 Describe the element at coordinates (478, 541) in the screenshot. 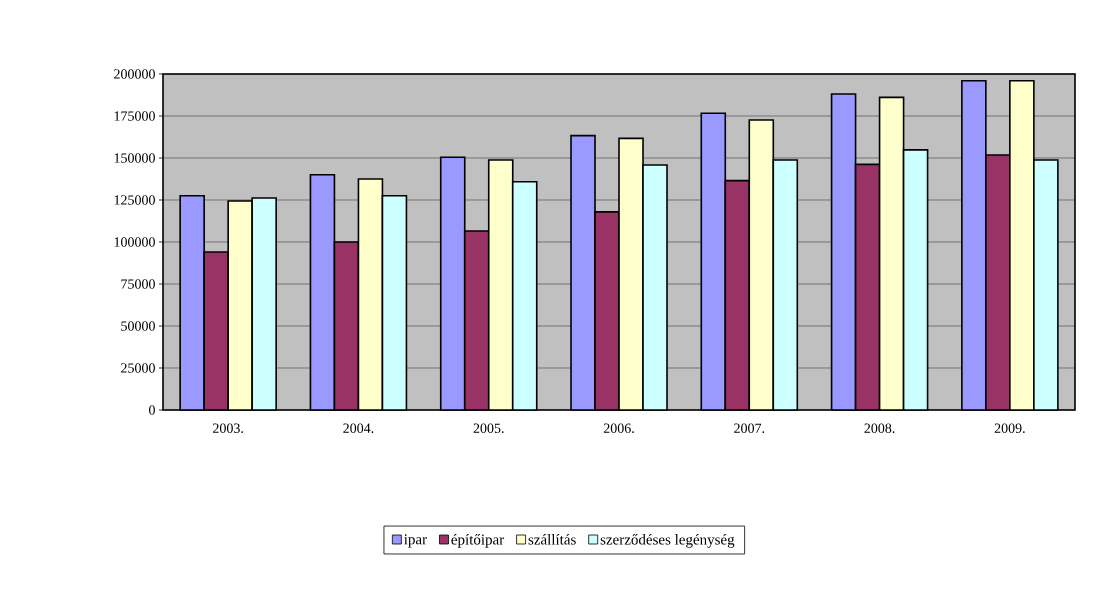

I see `legend-label: építőipar` at that location.